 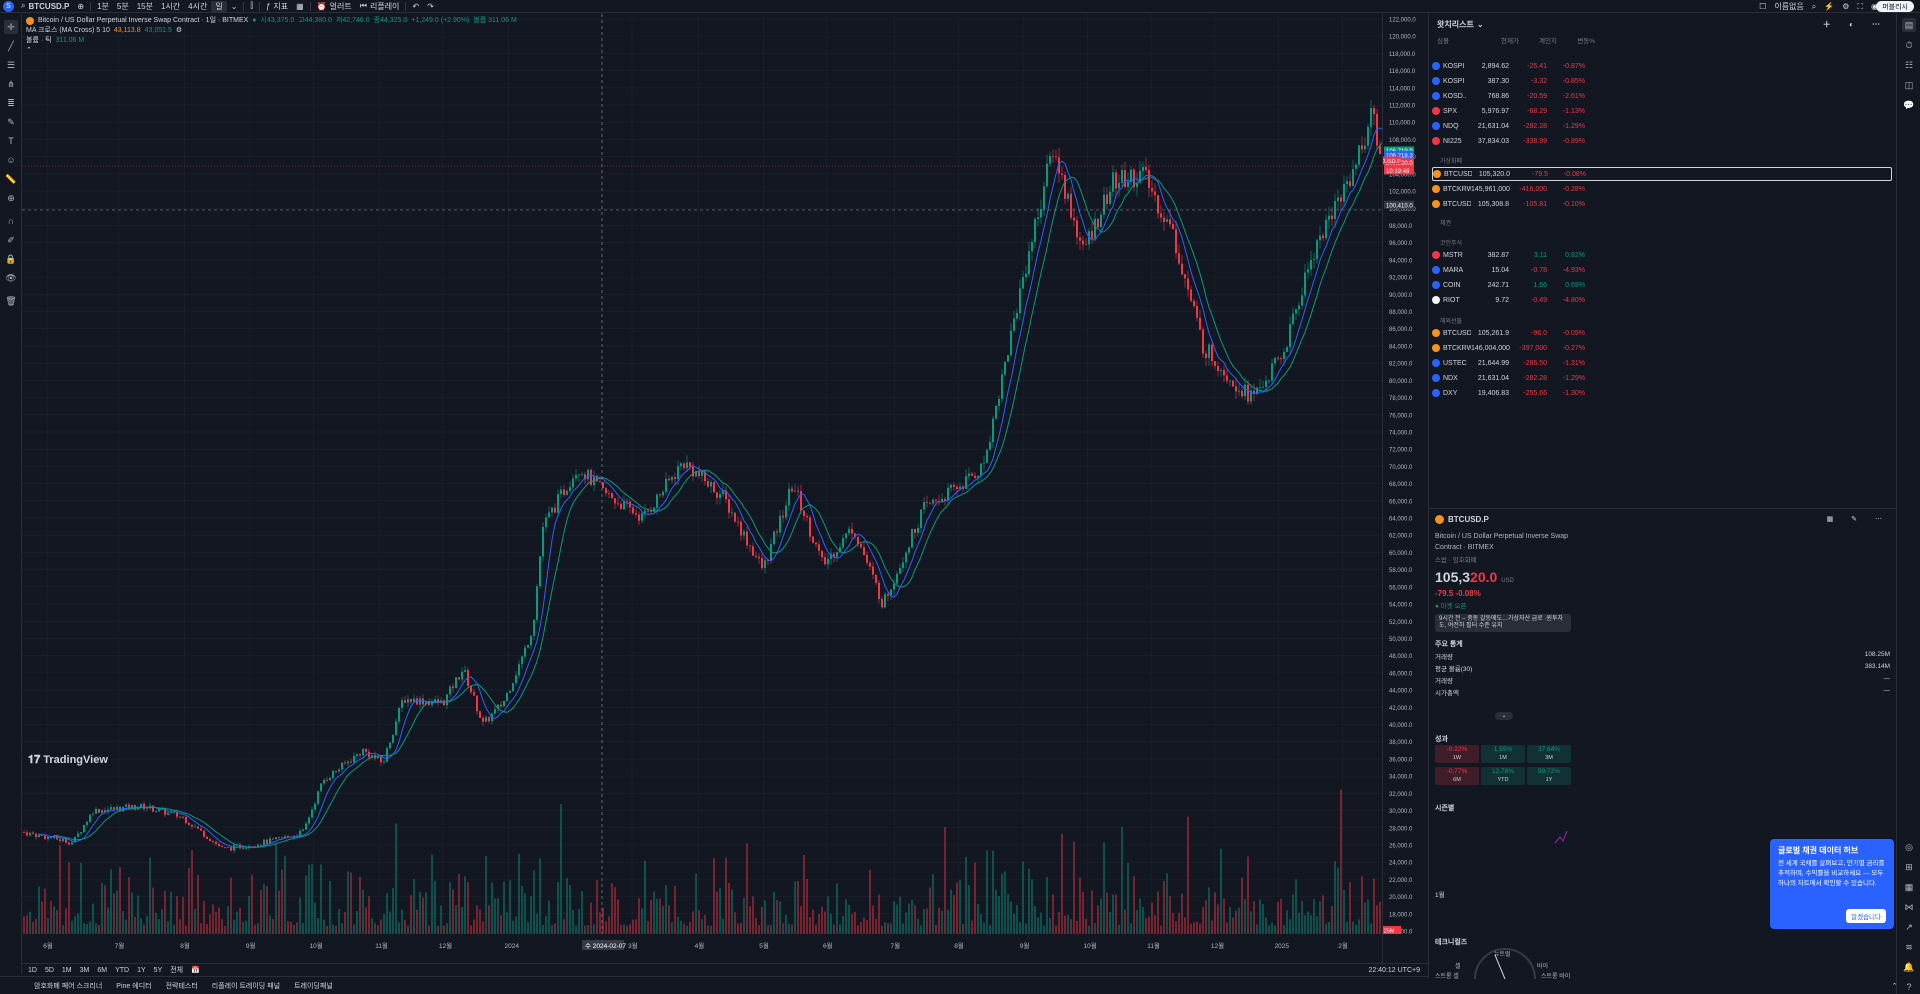 I want to click on performance-cell: -0.22% 1W, so click(x=1457, y=754).